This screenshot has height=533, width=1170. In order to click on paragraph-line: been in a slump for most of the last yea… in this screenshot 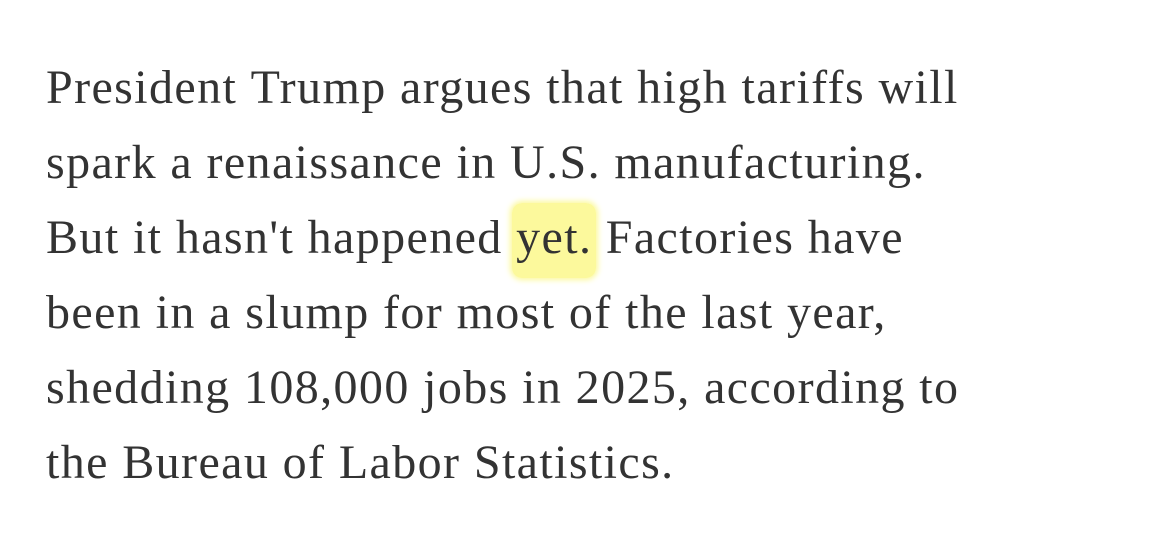, I will do `click(466, 312)`.